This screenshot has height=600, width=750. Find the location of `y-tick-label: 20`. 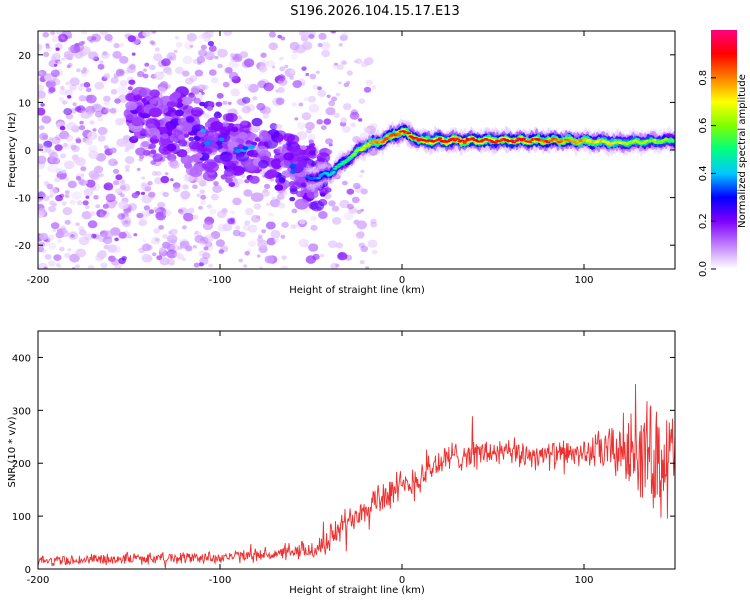

y-tick-label: 20 is located at coordinates (24, 56).